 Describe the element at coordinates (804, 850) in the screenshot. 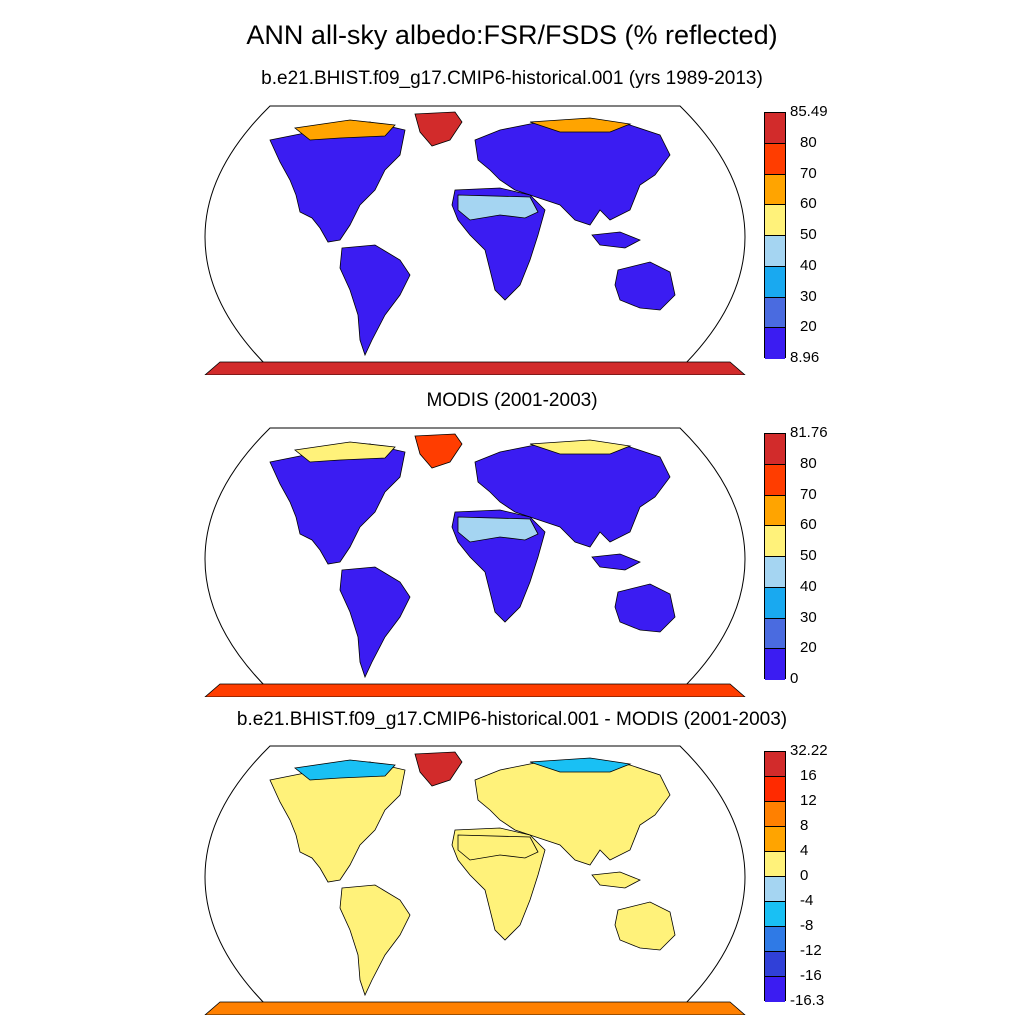

I see `colorbar-label: 4` at that location.